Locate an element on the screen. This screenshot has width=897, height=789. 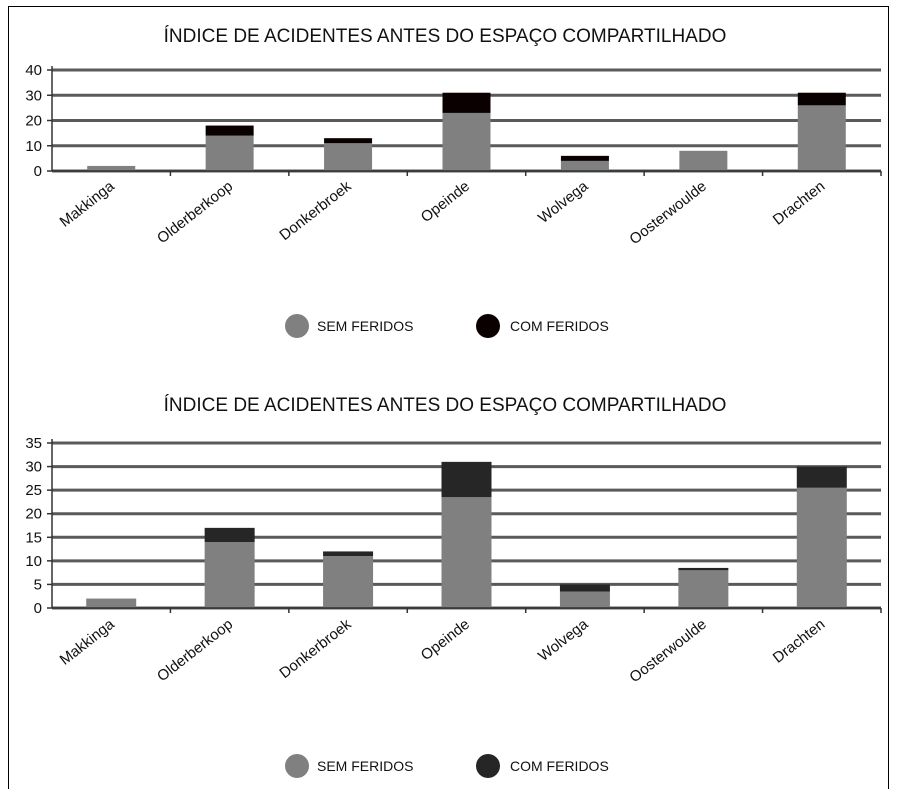
y-tick-label: 25 is located at coordinates (33, 490).